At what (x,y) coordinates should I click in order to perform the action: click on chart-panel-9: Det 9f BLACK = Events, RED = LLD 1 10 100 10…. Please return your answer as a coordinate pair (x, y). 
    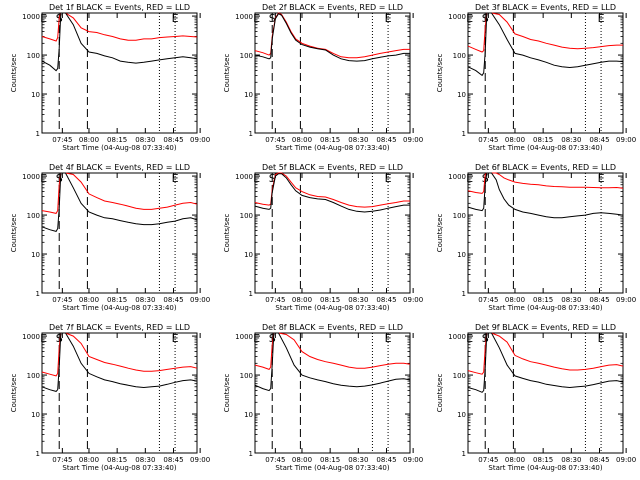
    Looking at the image, I should click on (536, 397).